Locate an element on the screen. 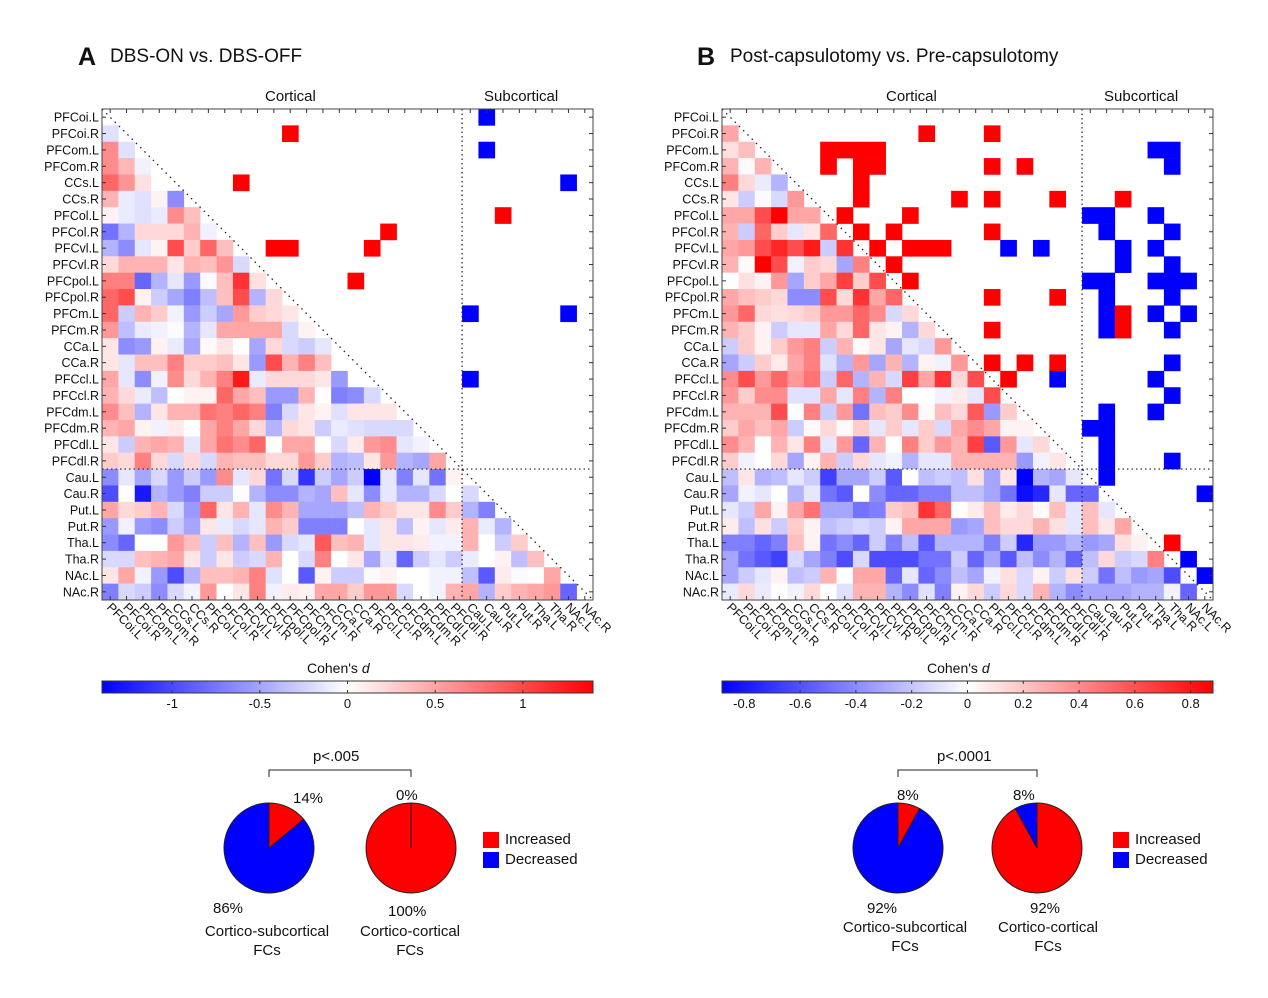  y-tick-label: PFCdl.R is located at coordinates (75, 461).